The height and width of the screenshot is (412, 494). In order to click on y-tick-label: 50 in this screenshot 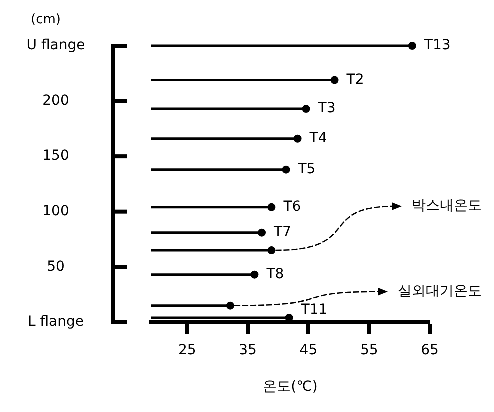, I will do `click(56, 266)`.